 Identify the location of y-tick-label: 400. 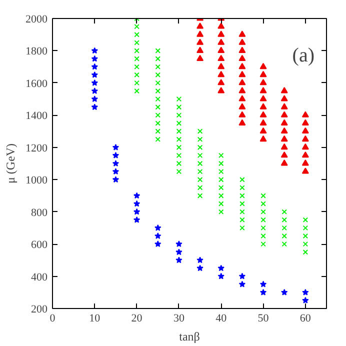
(39, 277).